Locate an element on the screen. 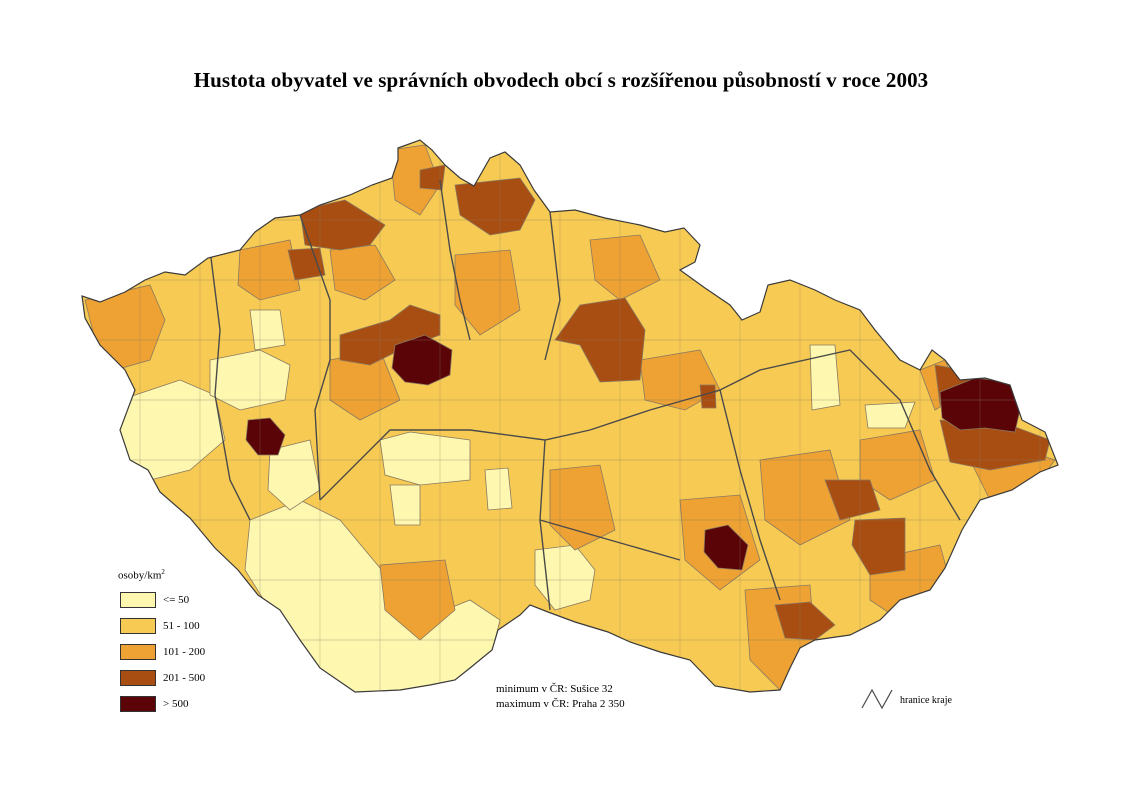 This screenshot has height=794, width=1122. legend-label: 51 - 100 is located at coordinates (181, 626).